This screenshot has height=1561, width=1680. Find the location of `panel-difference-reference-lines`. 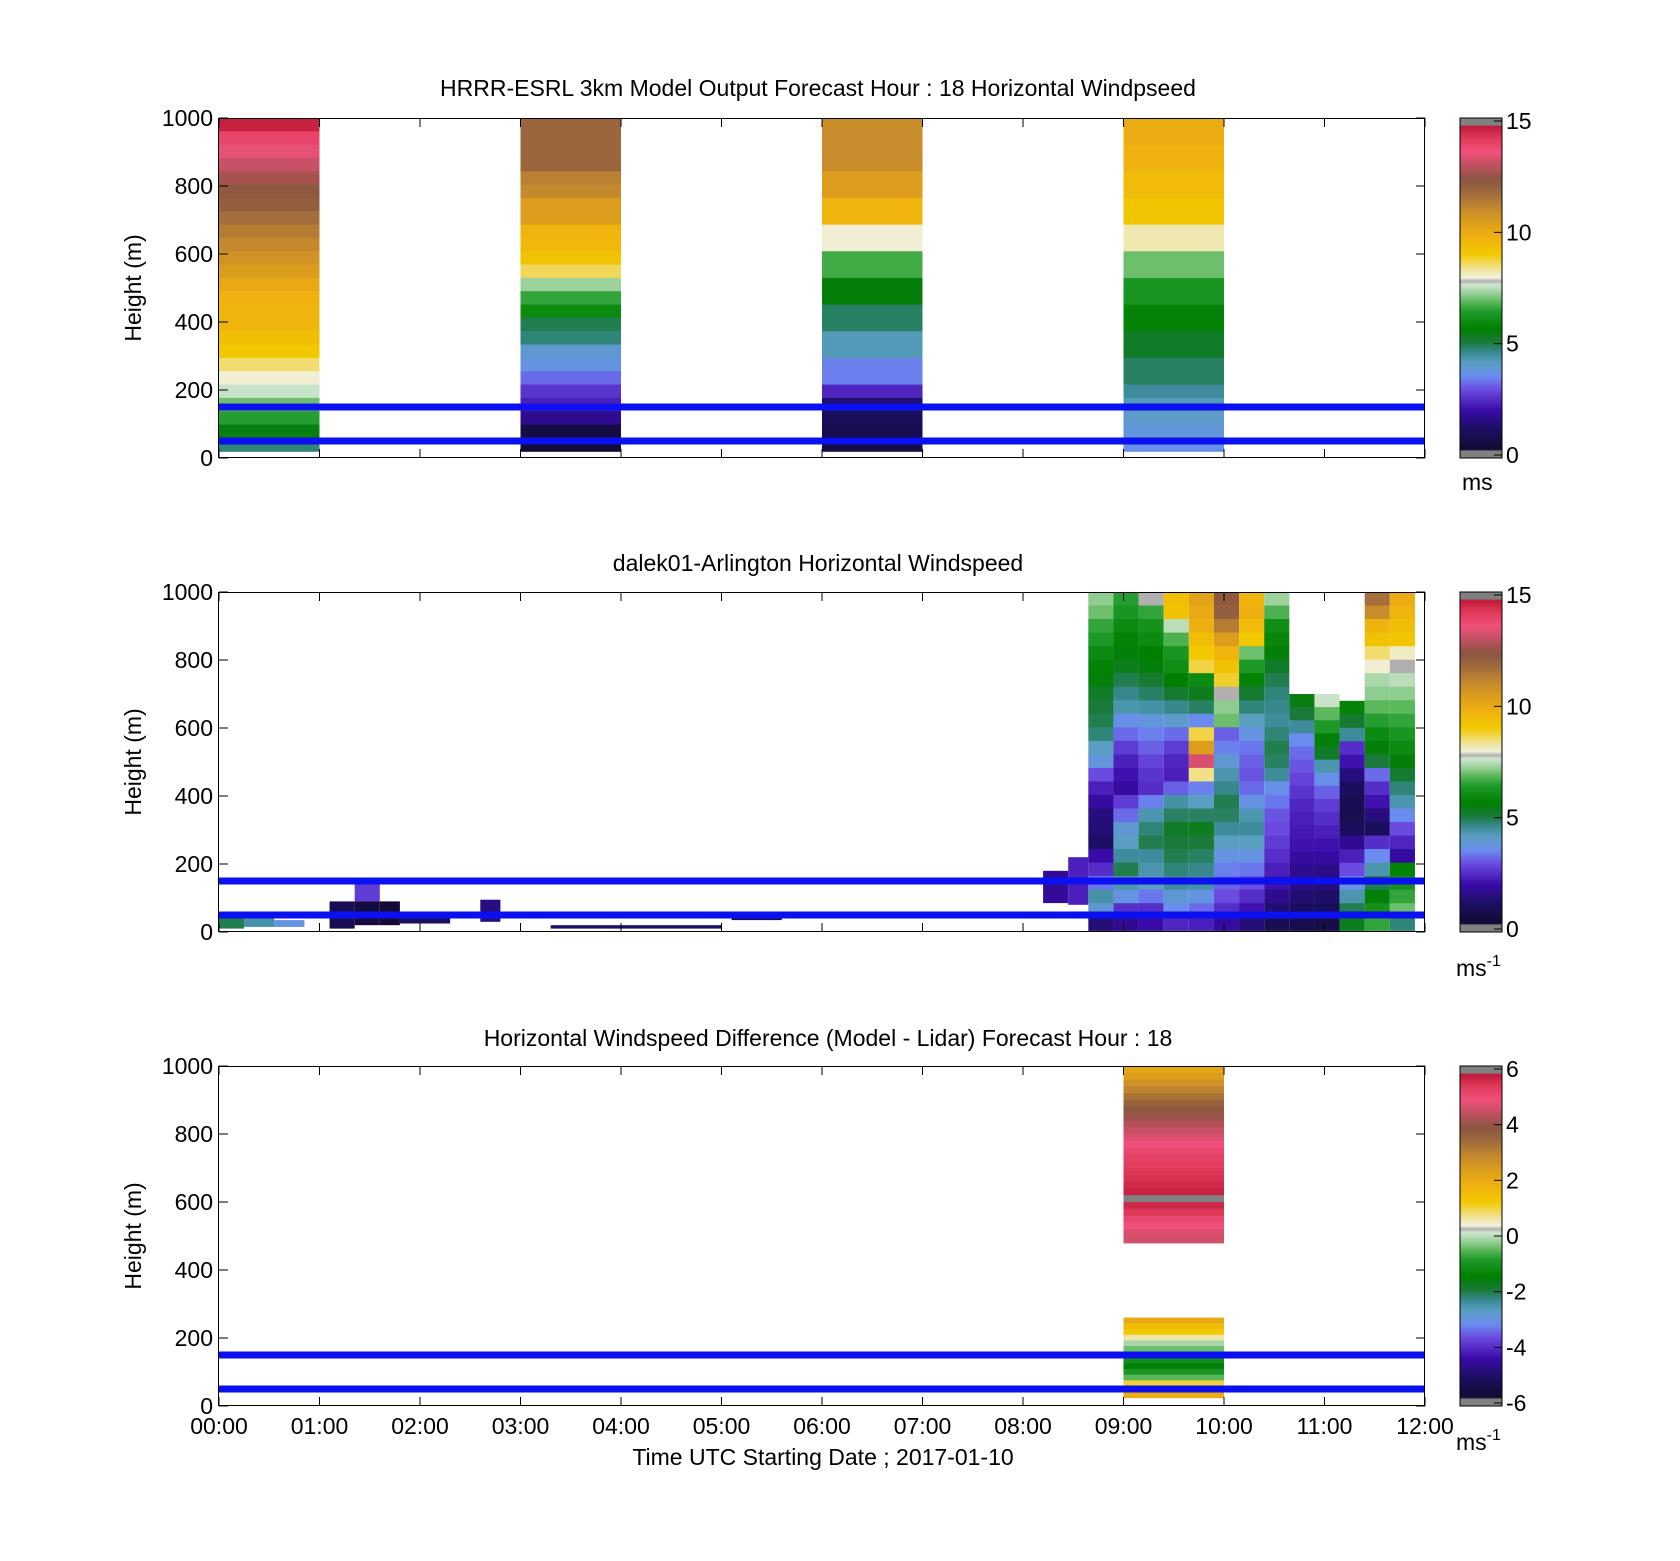

panel-difference-reference-lines is located at coordinates (822, 1372).